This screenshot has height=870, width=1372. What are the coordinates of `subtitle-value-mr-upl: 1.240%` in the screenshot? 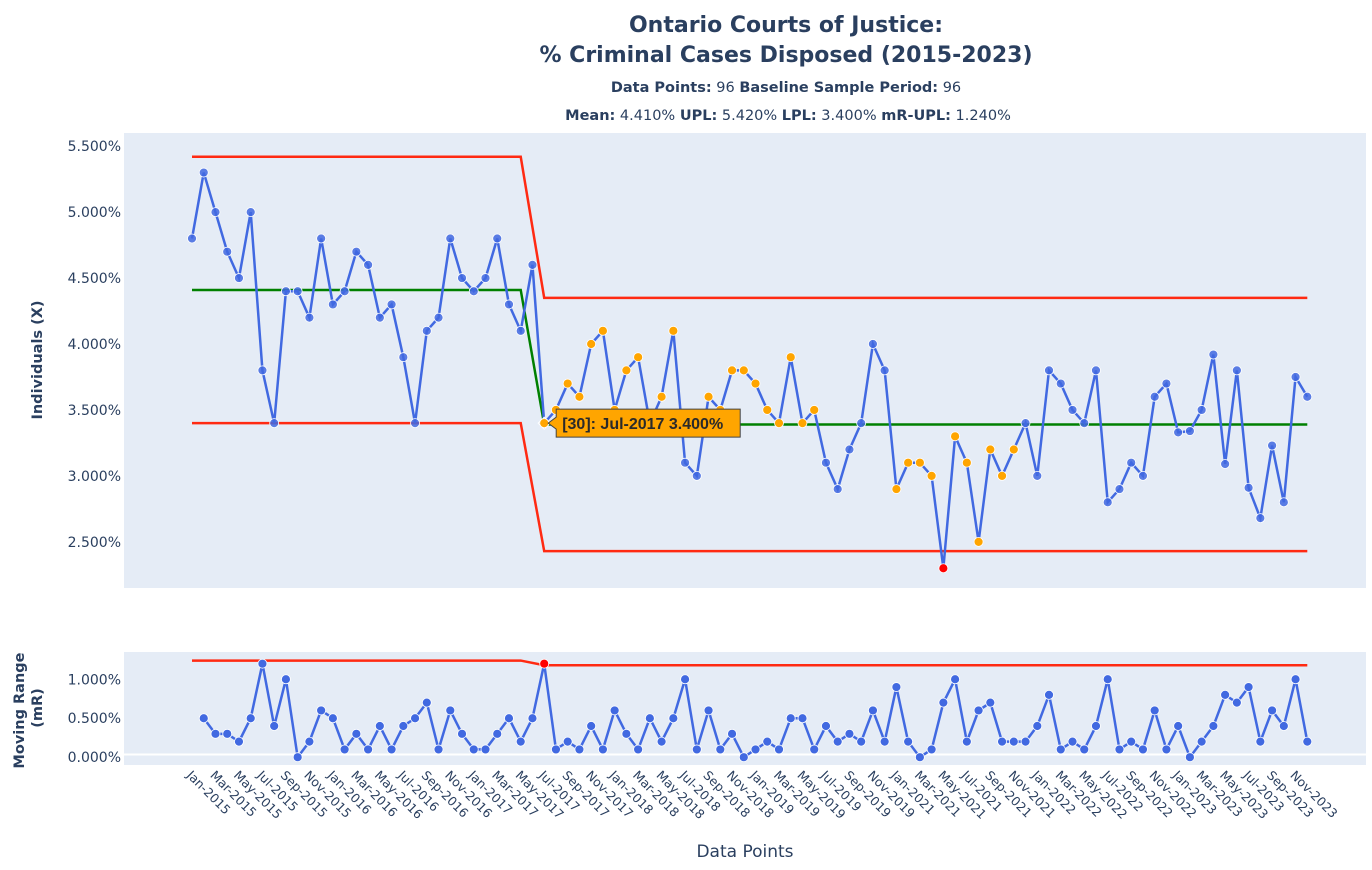 It's located at (981, 116).